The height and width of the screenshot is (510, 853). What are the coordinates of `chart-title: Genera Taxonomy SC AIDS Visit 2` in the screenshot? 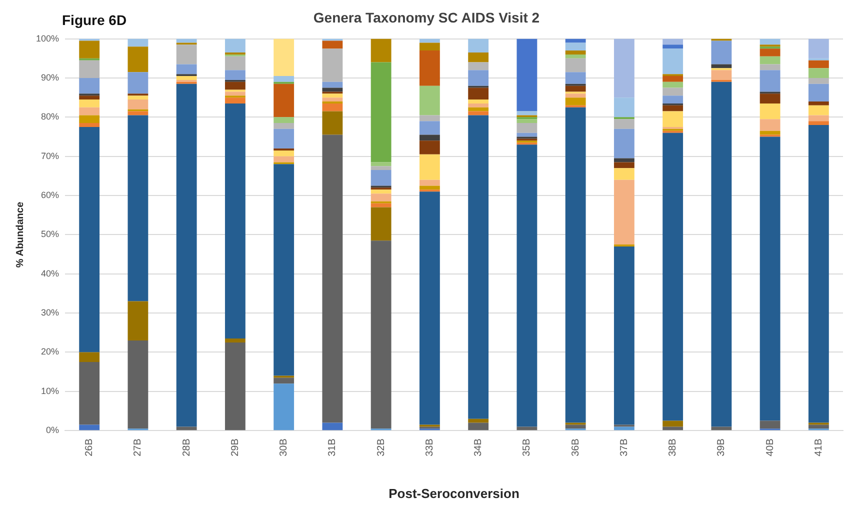 It's located at (426, 17).